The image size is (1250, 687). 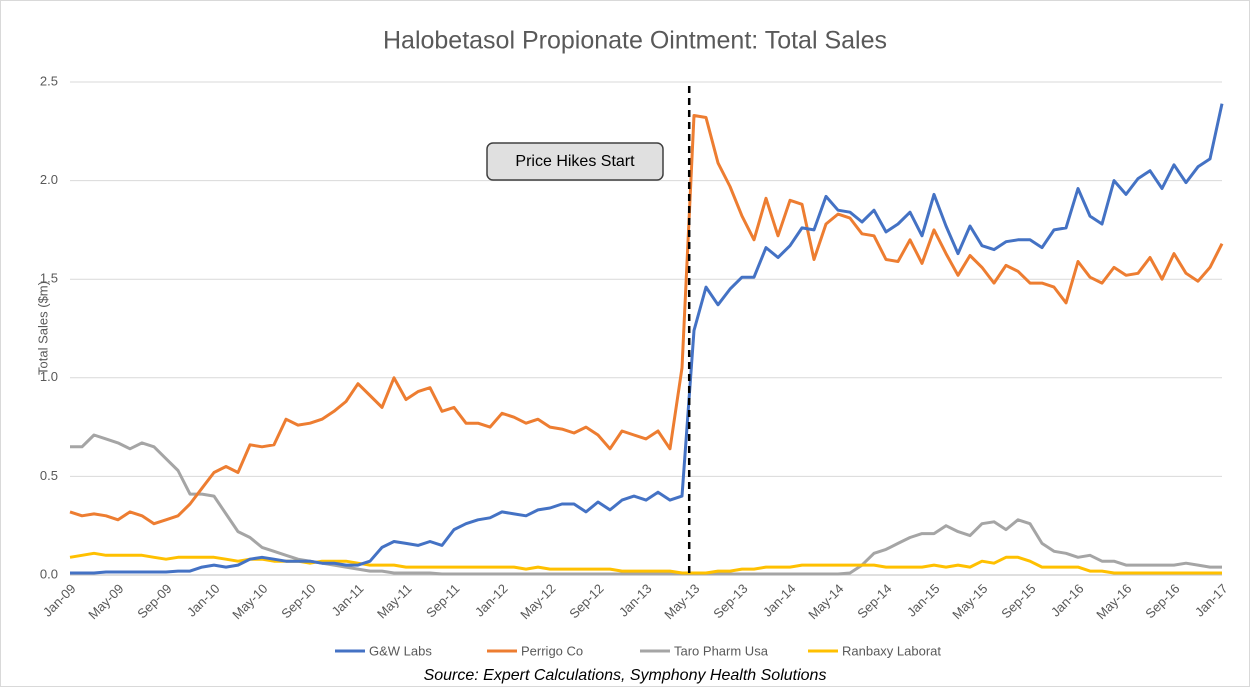 I want to click on y-tick-label: 0.0, so click(x=49, y=573).